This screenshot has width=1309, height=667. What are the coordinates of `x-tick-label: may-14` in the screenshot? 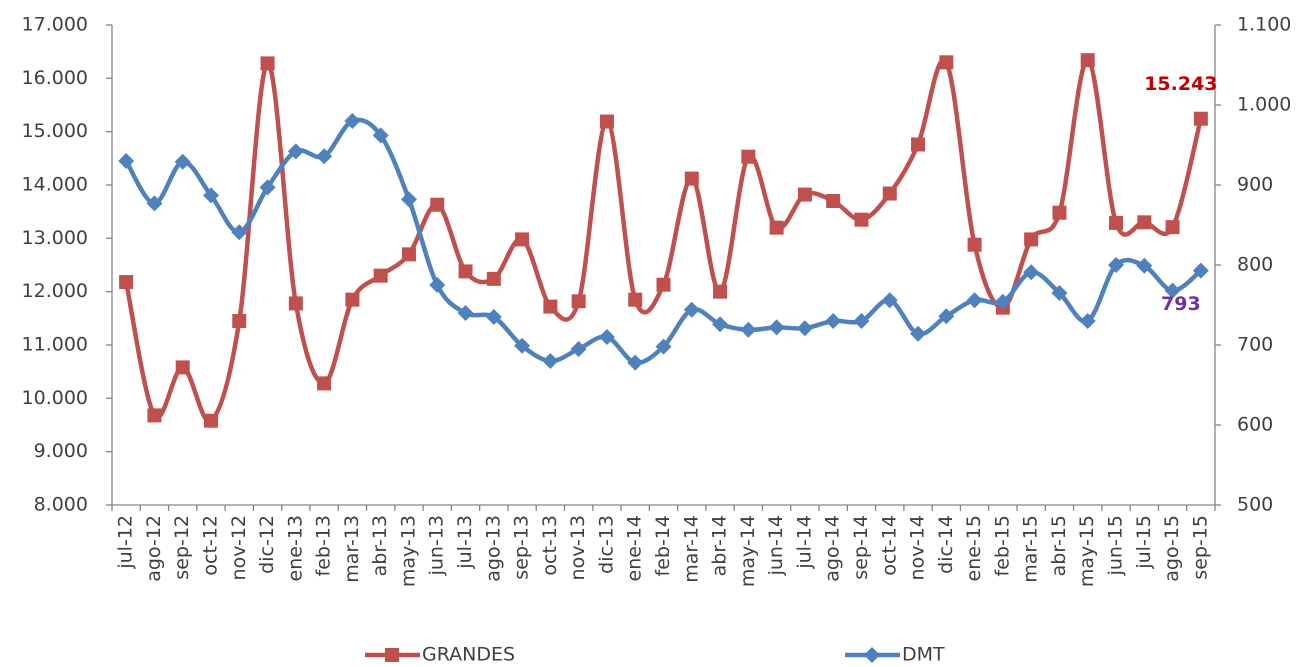 It's located at (748, 551).